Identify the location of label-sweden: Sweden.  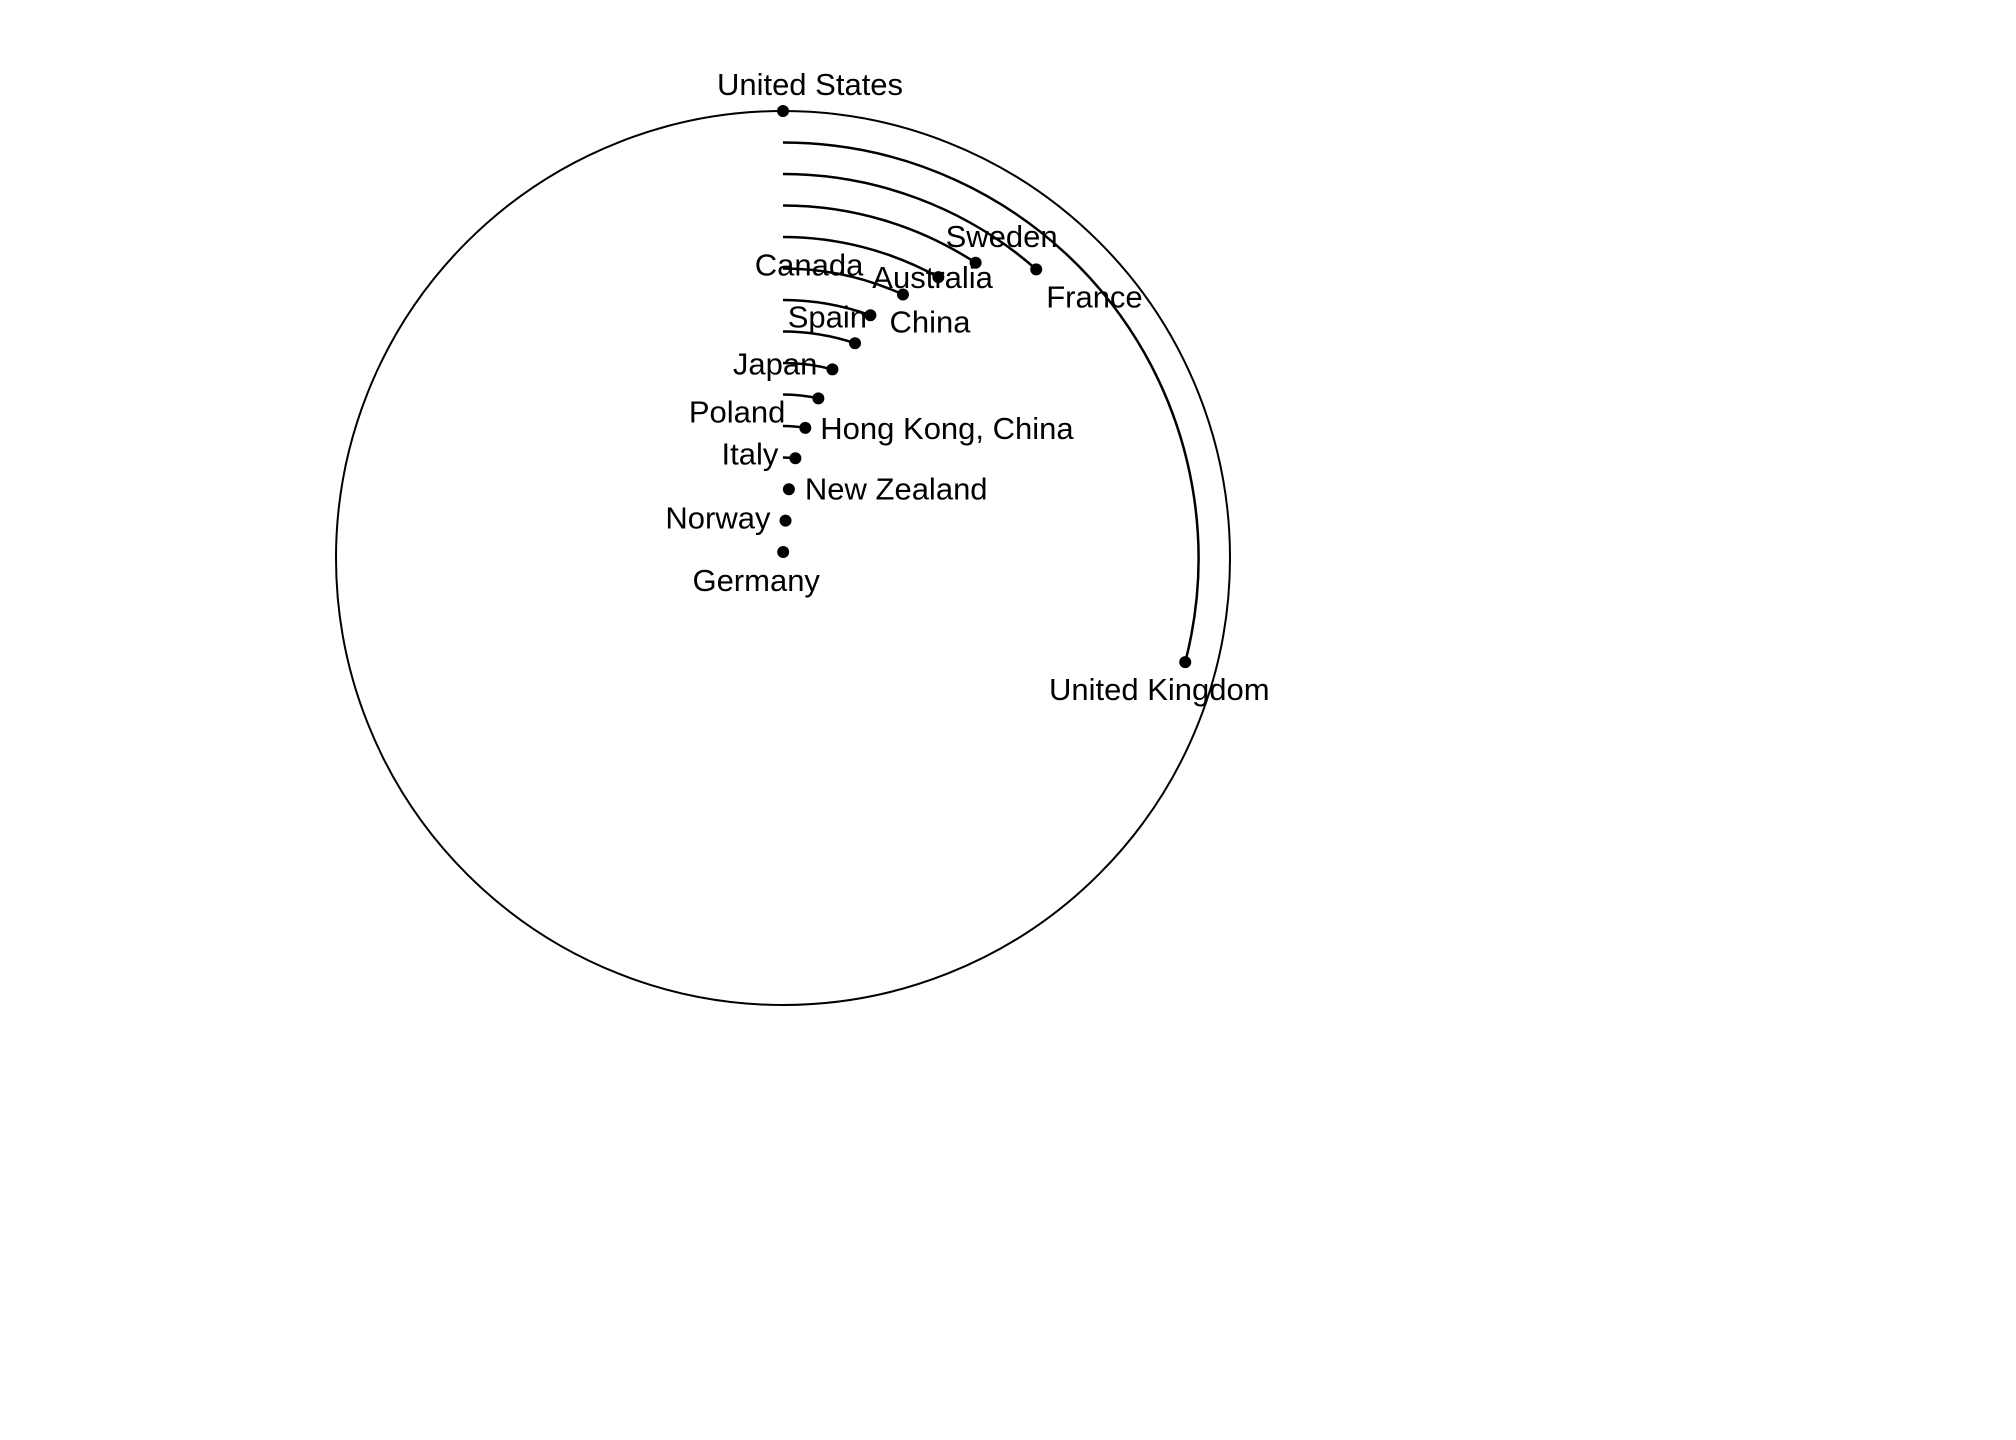
(1002, 236).